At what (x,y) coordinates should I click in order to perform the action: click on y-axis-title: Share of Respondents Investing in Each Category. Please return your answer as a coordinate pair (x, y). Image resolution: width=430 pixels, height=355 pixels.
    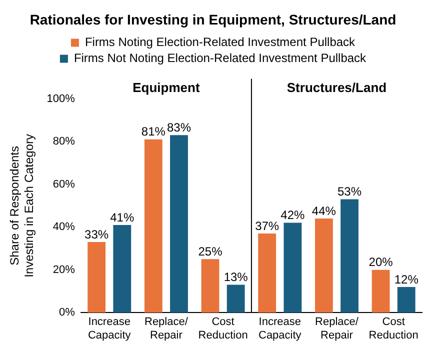
    Looking at the image, I should click on (22, 206).